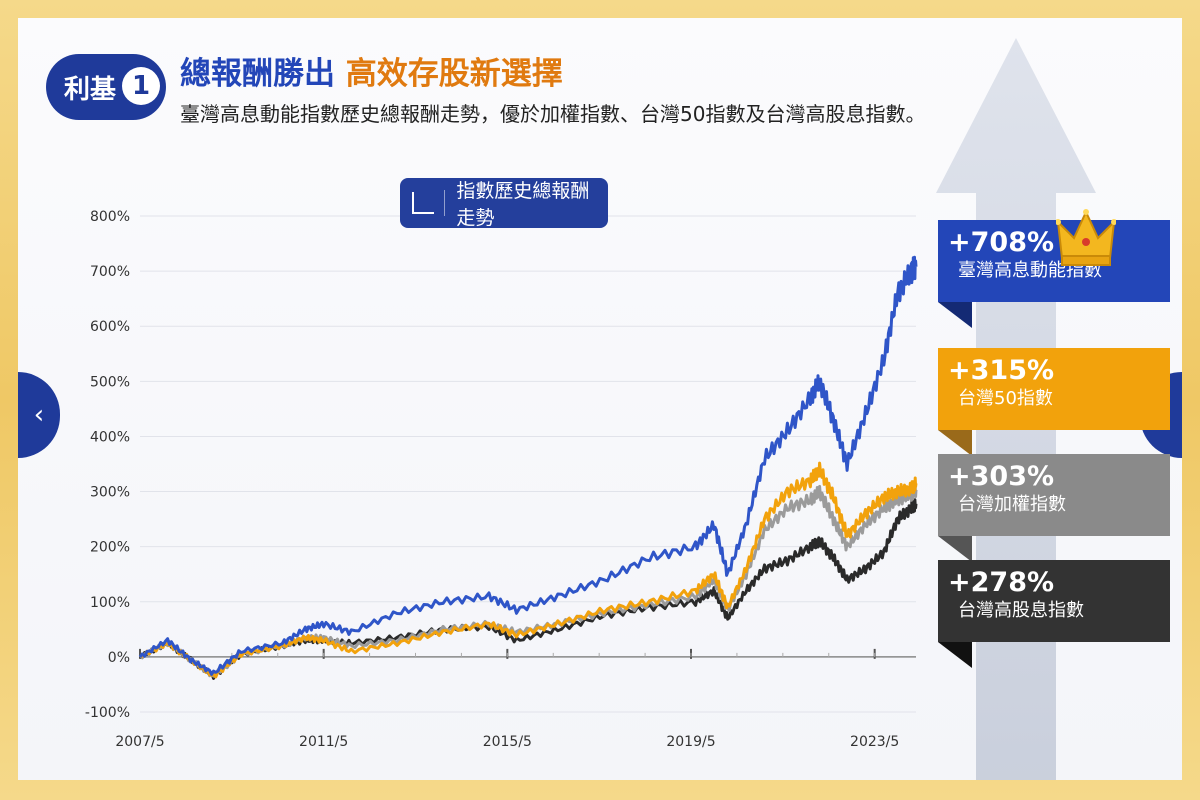  I want to click on badge-number: 1, so click(141, 86).